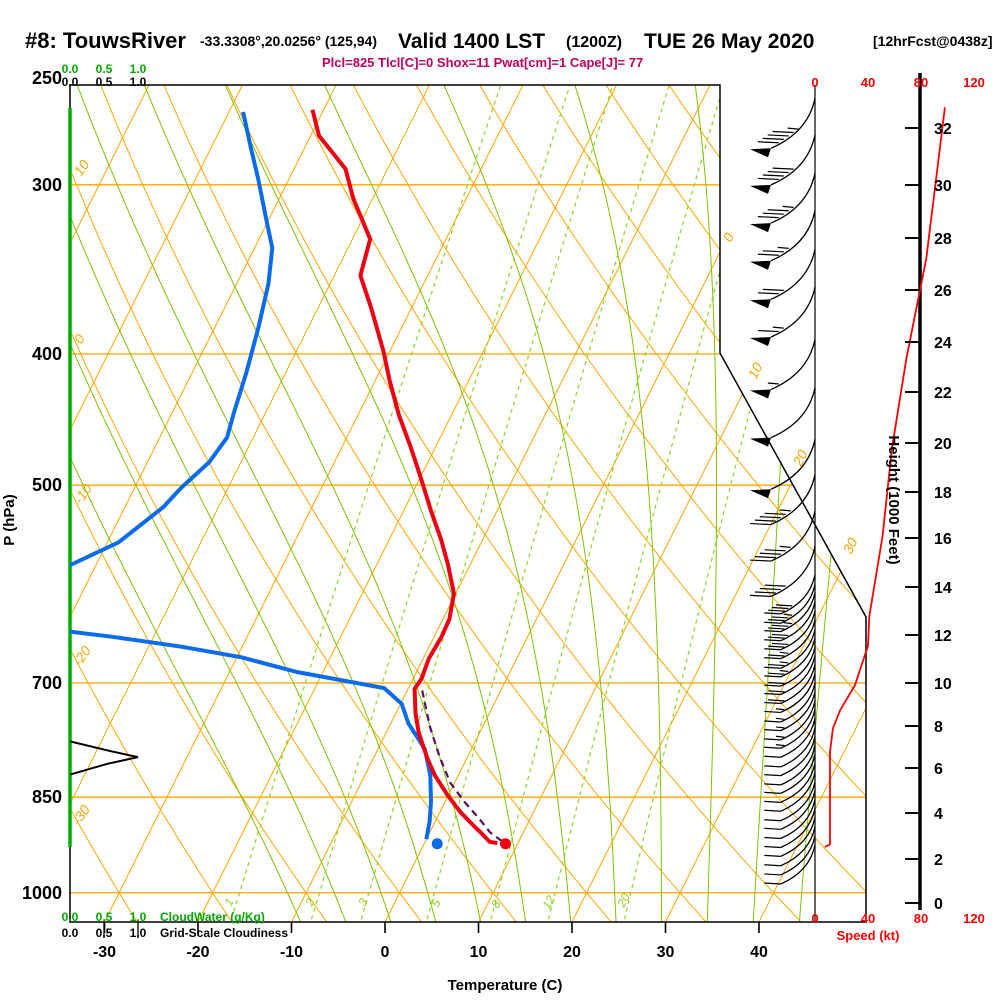  What do you see at coordinates (229, 902) in the screenshot?
I see `mixing-ratio-label: 1` at bounding box center [229, 902].